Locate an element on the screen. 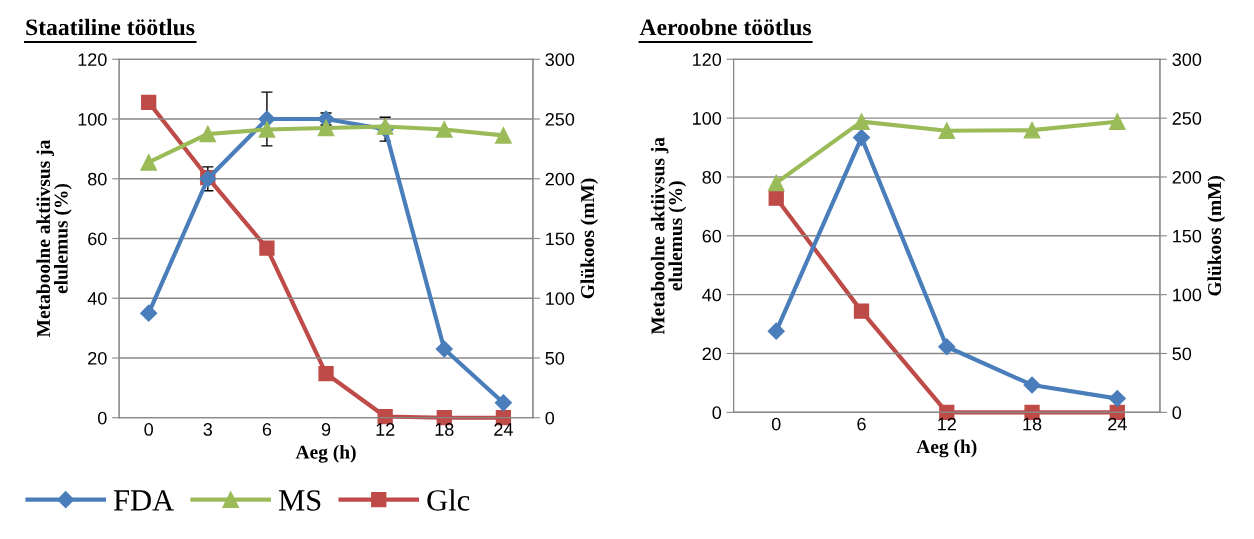 The height and width of the screenshot is (539, 1254). x-tick-label: 3 is located at coordinates (208, 429).